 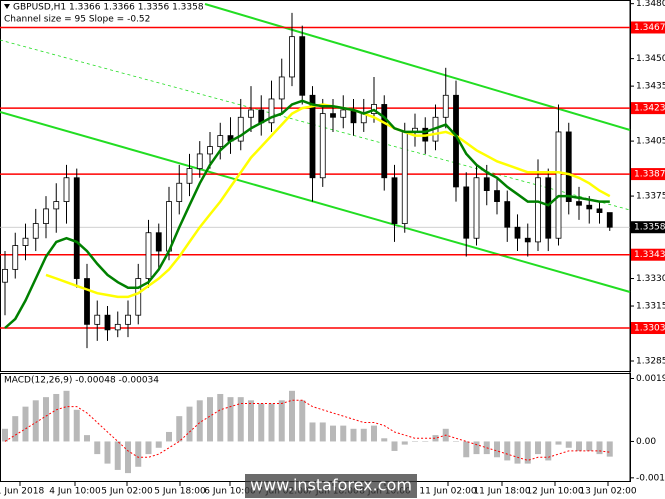 I want to click on macd-label: MACD(12,26,9) -0.00048 -0.00034, so click(x=81, y=381).